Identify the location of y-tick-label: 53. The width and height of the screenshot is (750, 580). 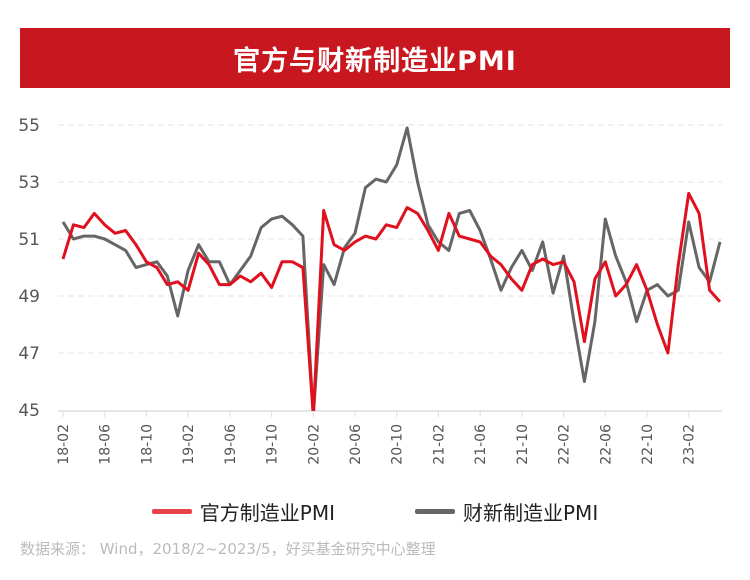
(29, 183).